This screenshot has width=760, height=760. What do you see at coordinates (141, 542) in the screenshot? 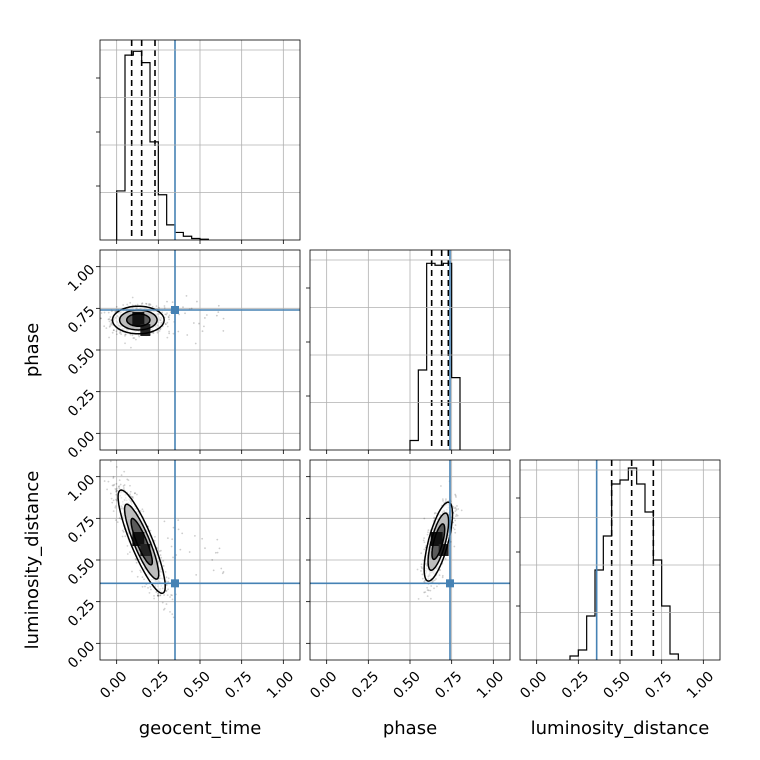
I see `contour-outer` at bounding box center [141, 542].